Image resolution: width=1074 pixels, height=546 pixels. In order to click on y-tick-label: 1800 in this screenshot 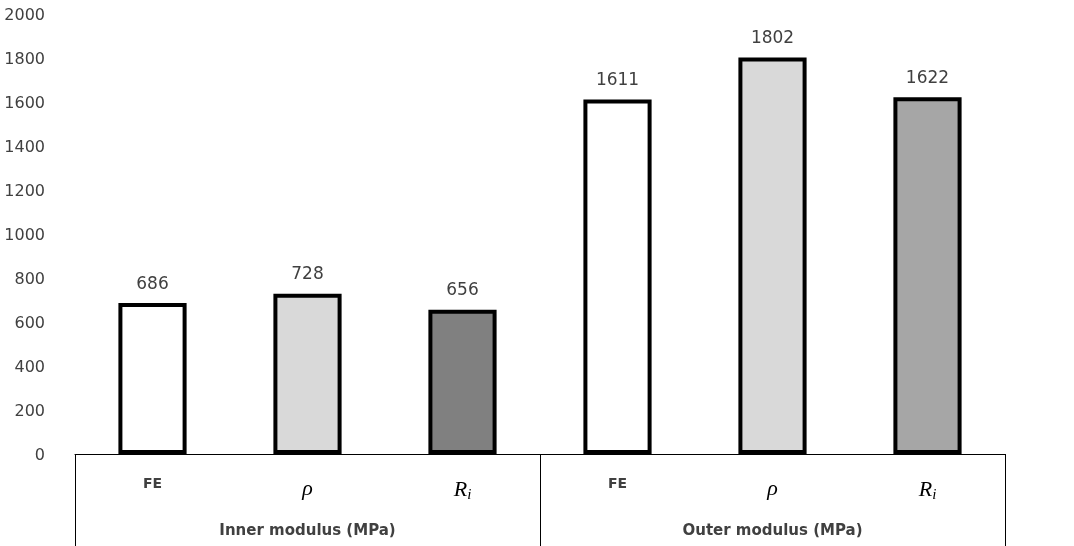, I will do `click(24, 58)`.